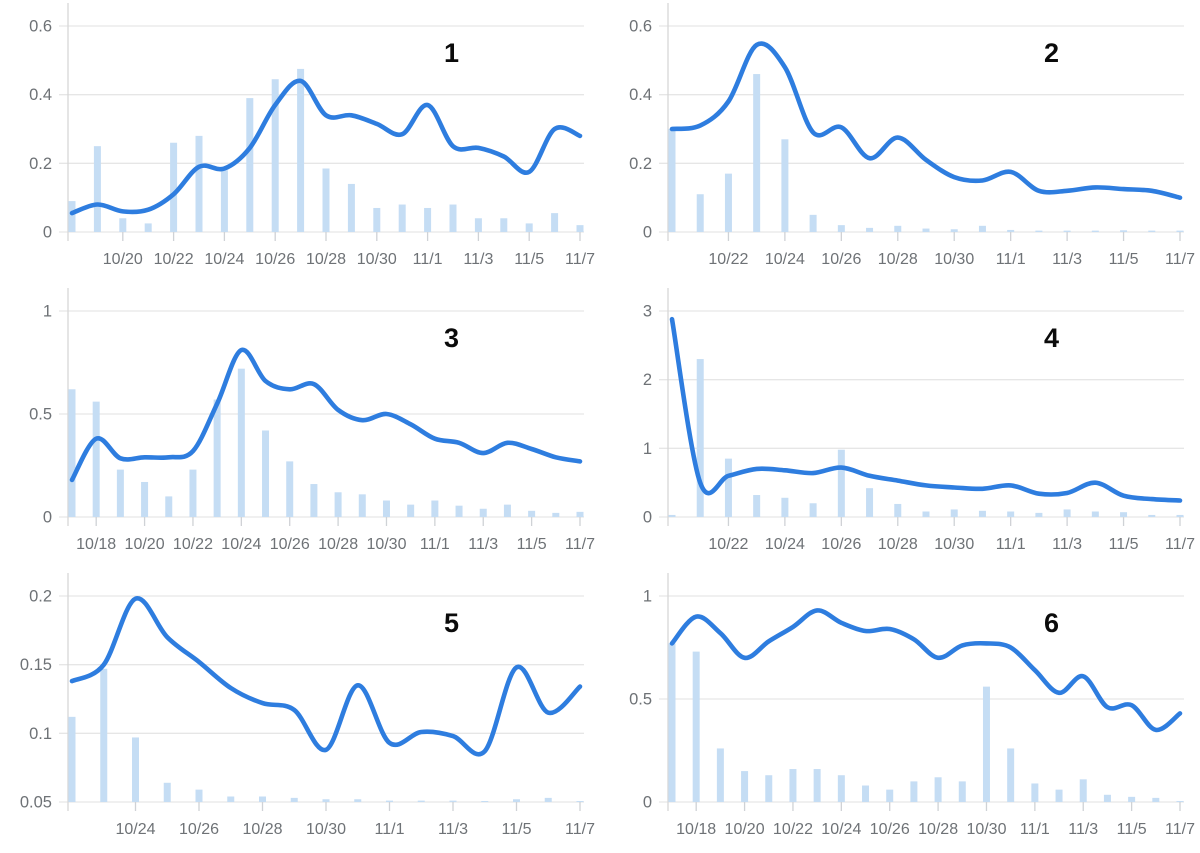 The width and height of the screenshot is (1200, 853). Describe the element at coordinates (647, 518) in the screenshot. I see `y-tick-label: 0` at that location.